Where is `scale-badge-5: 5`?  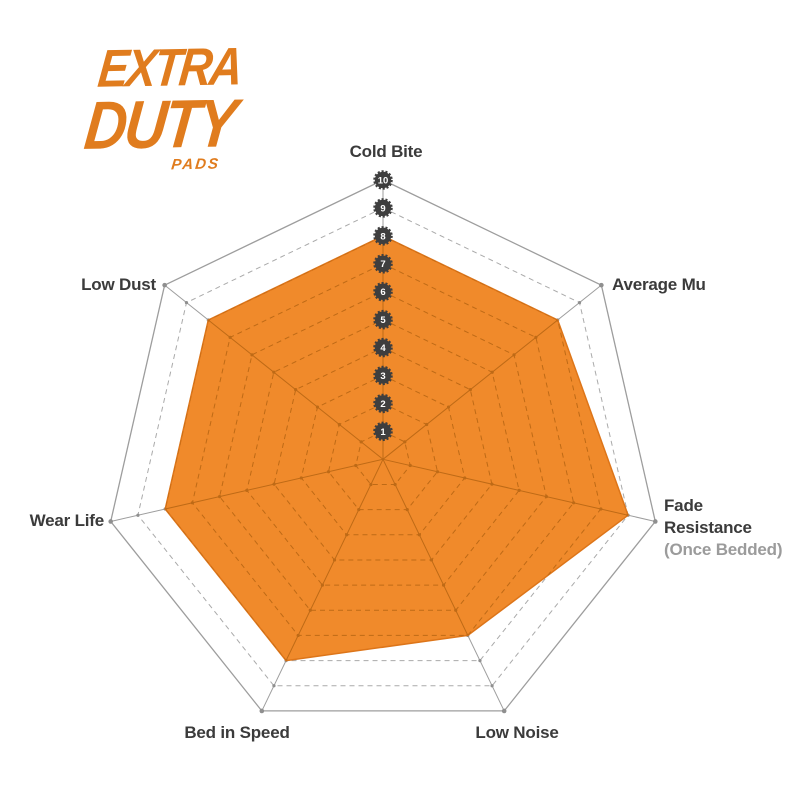
scale-badge-5: 5 is located at coordinates (383, 319).